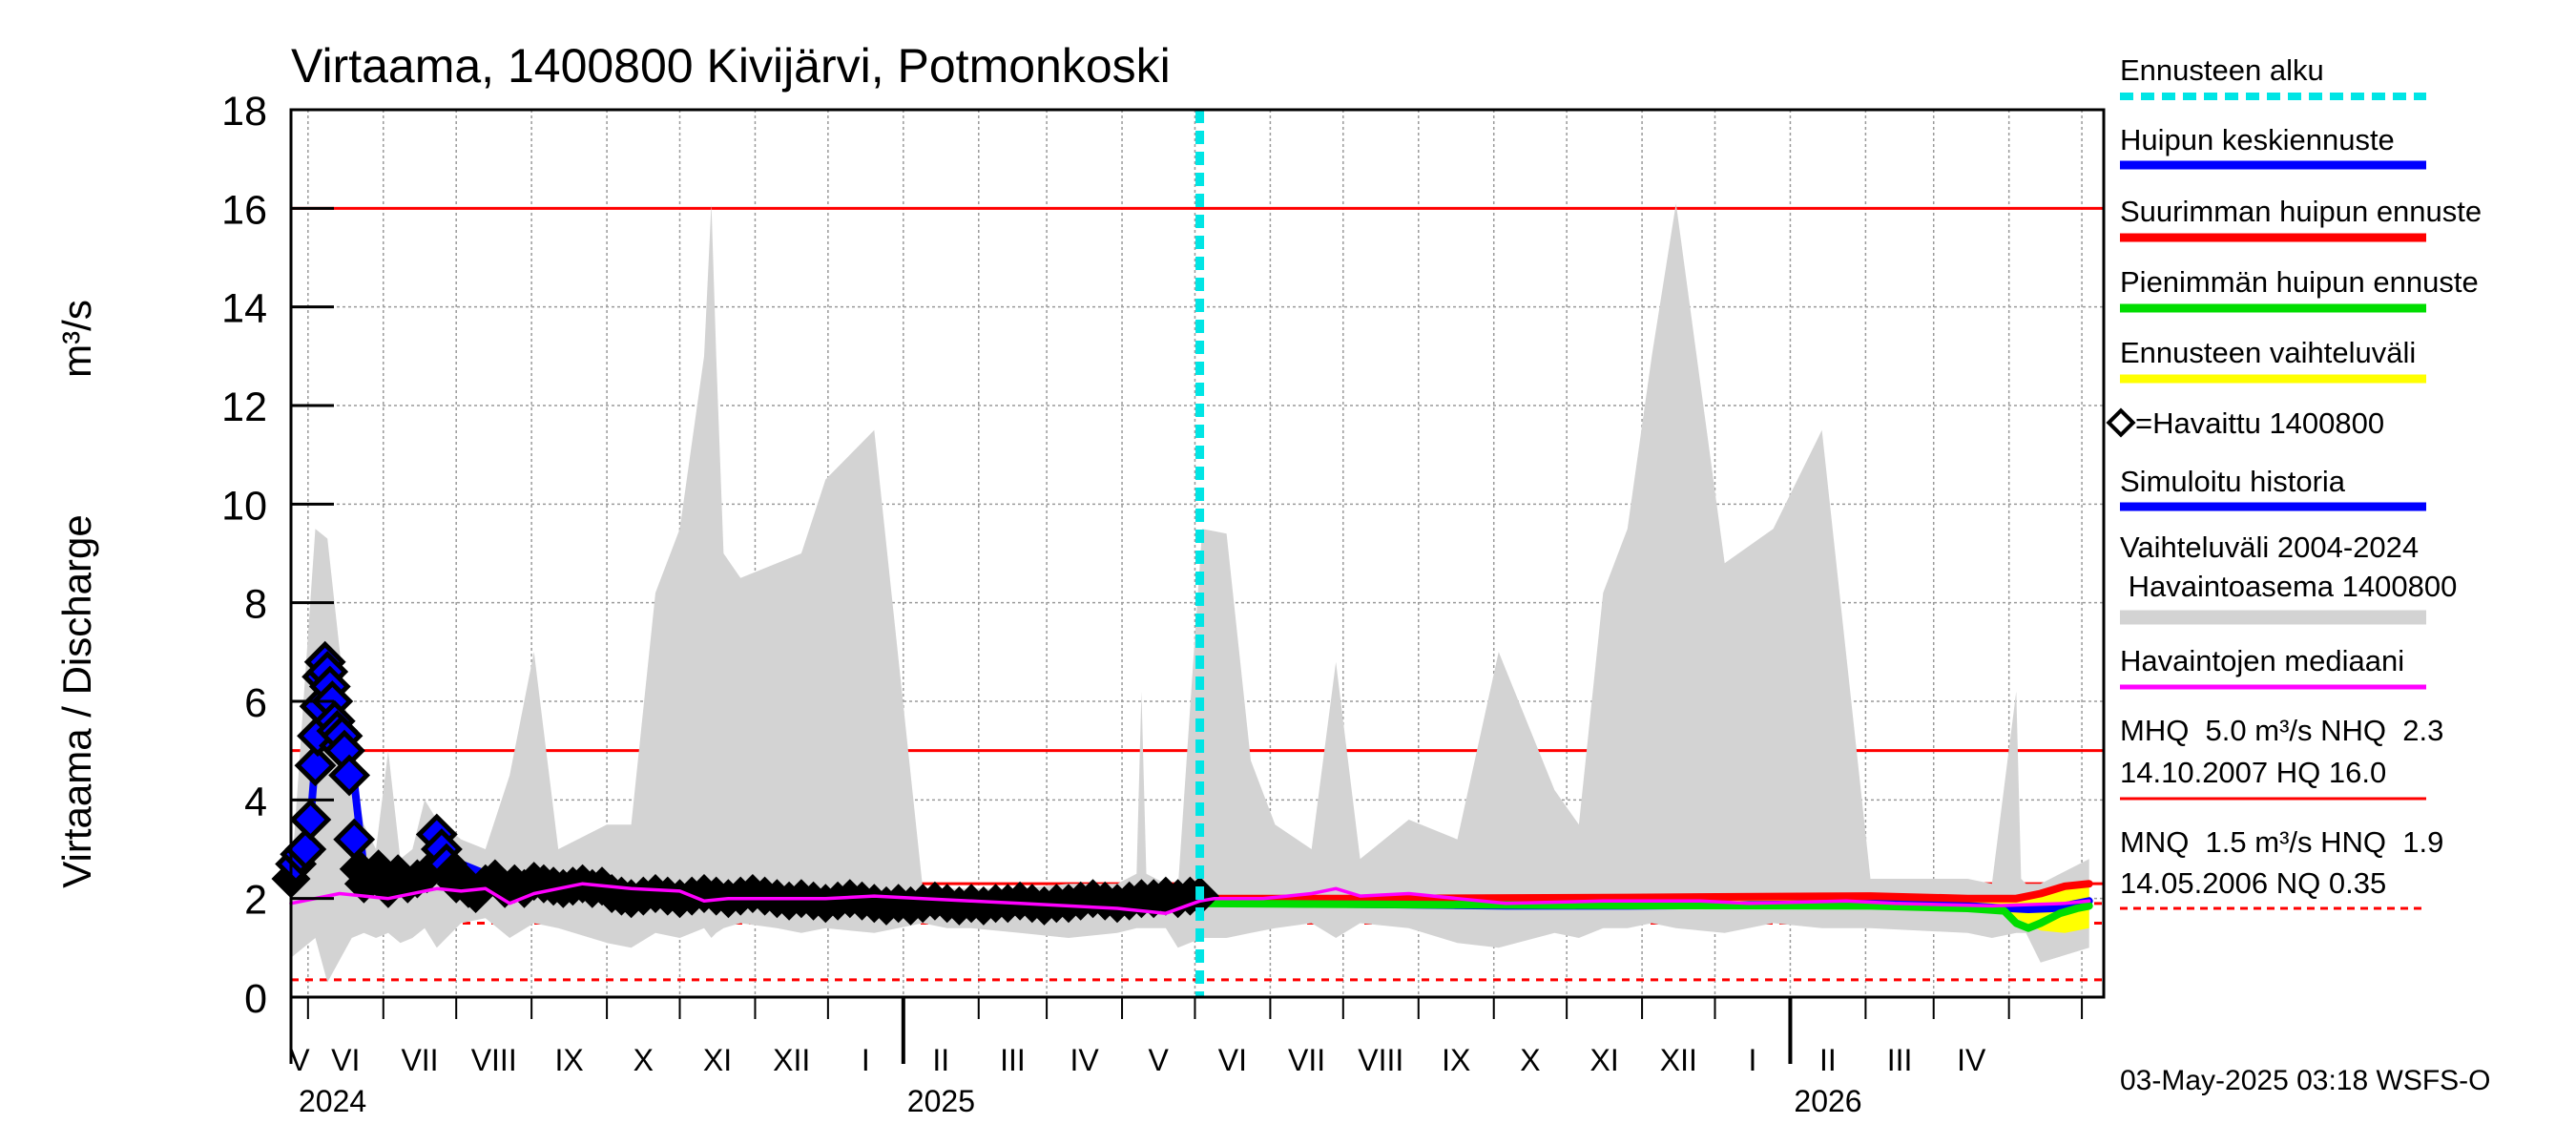 The width and height of the screenshot is (2576, 1145). I want to click on y-axis-label: Virtaama / Discharge, so click(76, 700).